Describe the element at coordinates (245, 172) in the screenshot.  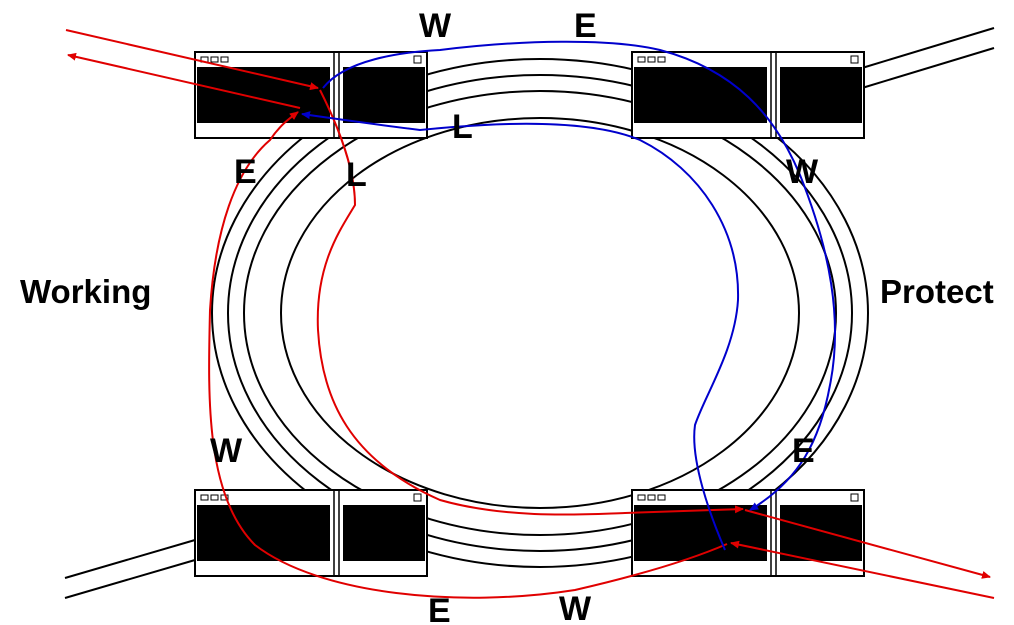
I see `port-label-top-left-e: E` at that location.